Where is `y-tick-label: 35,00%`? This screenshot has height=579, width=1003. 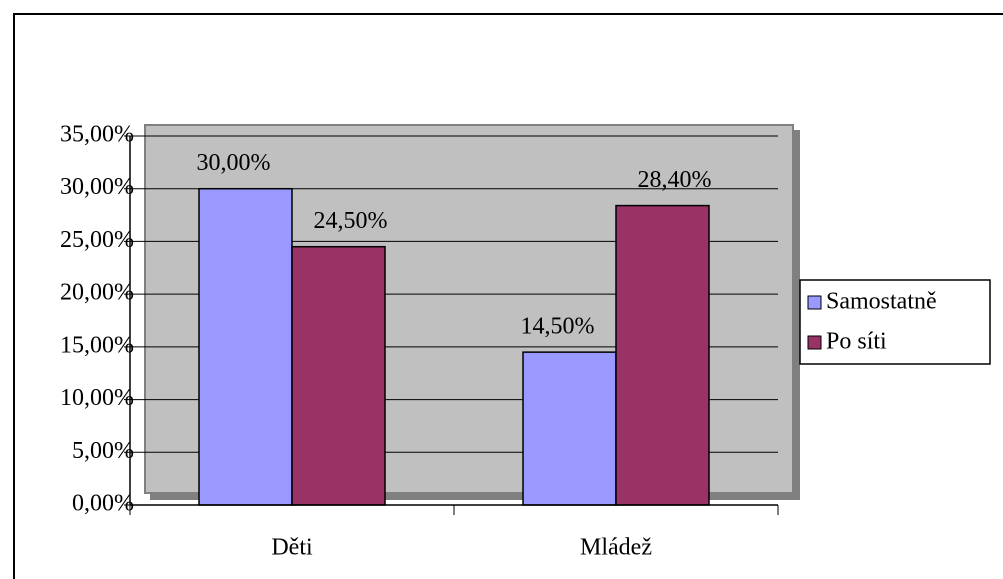
y-tick-label: 35,00% is located at coordinates (97, 135).